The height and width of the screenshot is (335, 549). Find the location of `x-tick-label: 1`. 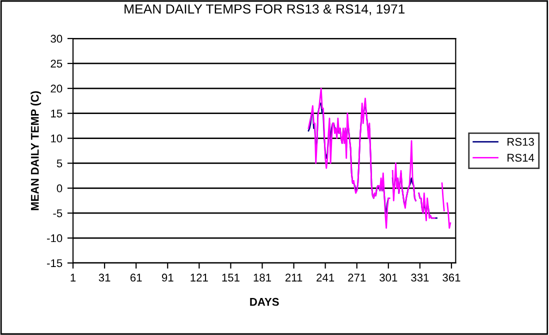

x-tick-label: 1 is located at coordinates (73, 278).